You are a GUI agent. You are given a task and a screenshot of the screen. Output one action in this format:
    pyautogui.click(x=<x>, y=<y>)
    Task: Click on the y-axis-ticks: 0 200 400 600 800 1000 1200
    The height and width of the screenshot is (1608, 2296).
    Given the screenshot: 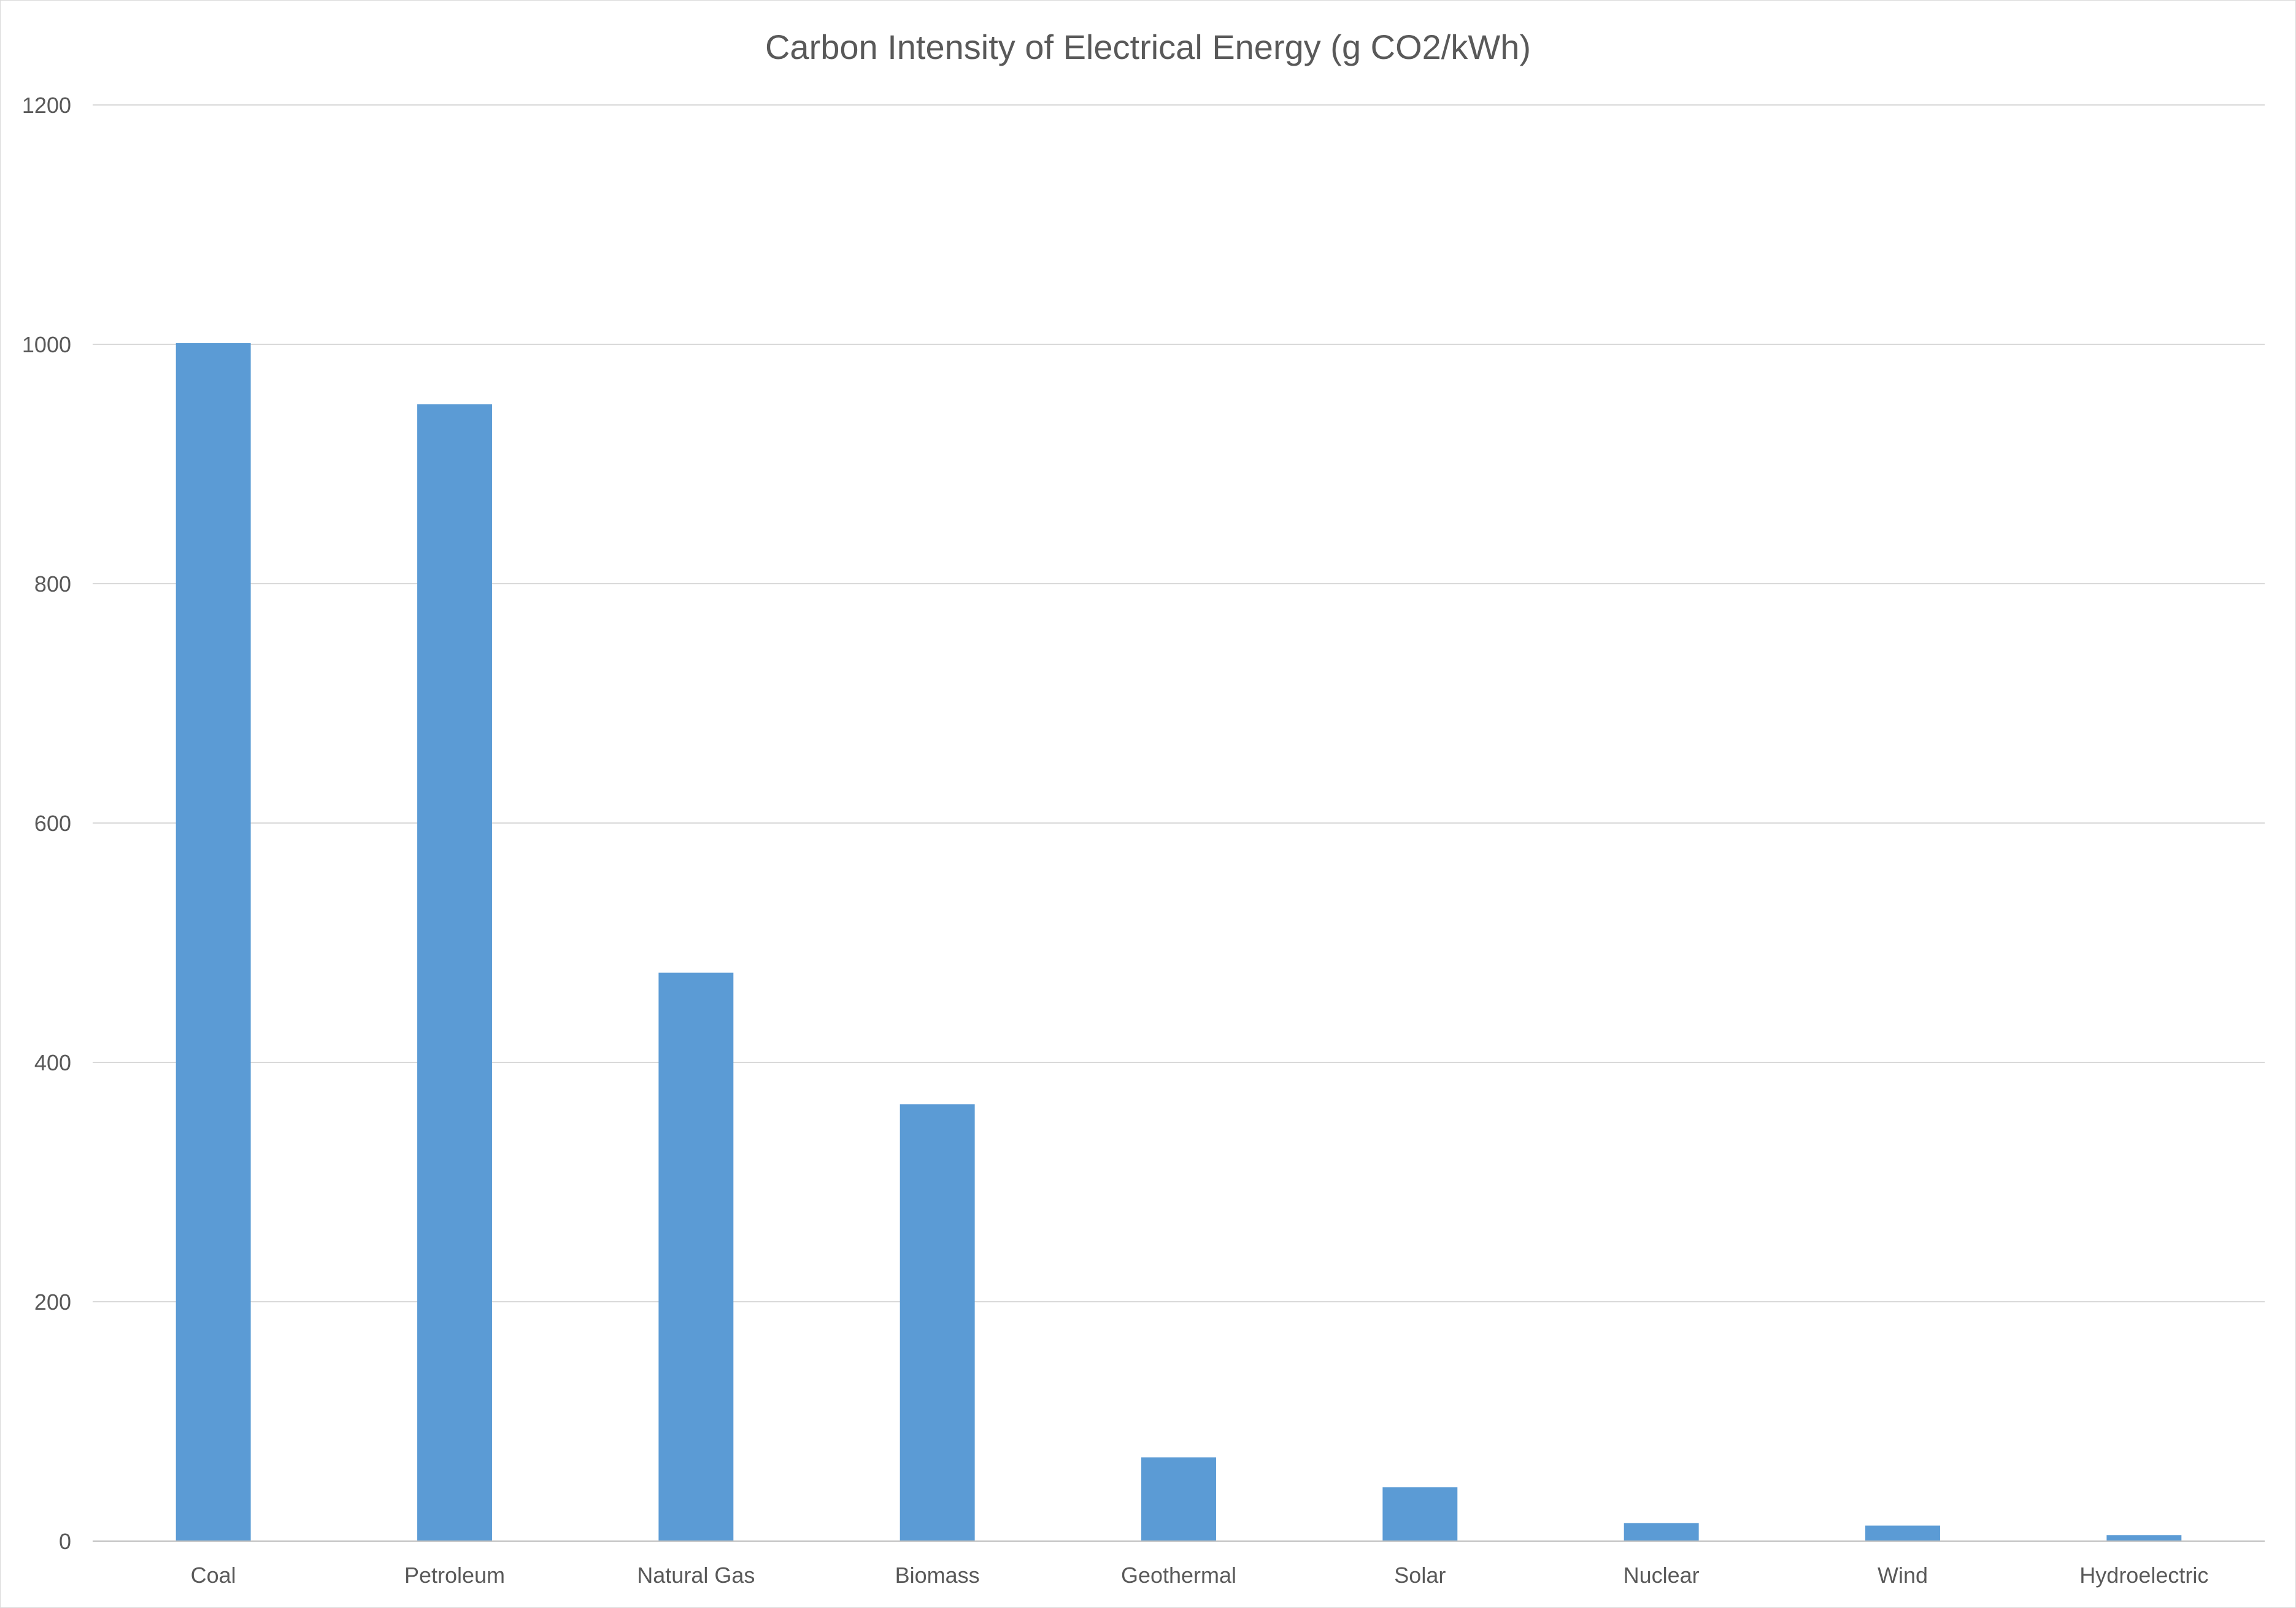 What is the action you would take?
    pyautogui.click(x=46, y=824)
    